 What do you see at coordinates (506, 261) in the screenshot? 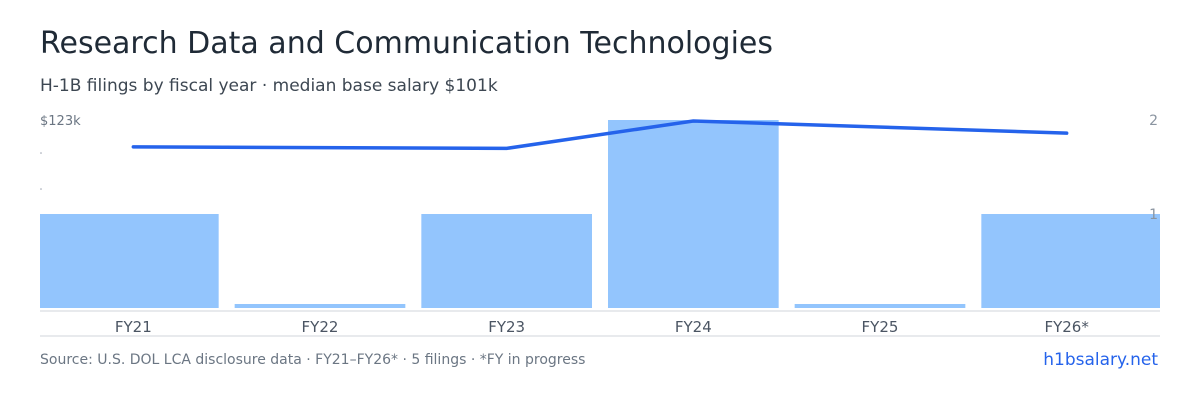
I see `bar-fy23` at bounding box center [506, 261].